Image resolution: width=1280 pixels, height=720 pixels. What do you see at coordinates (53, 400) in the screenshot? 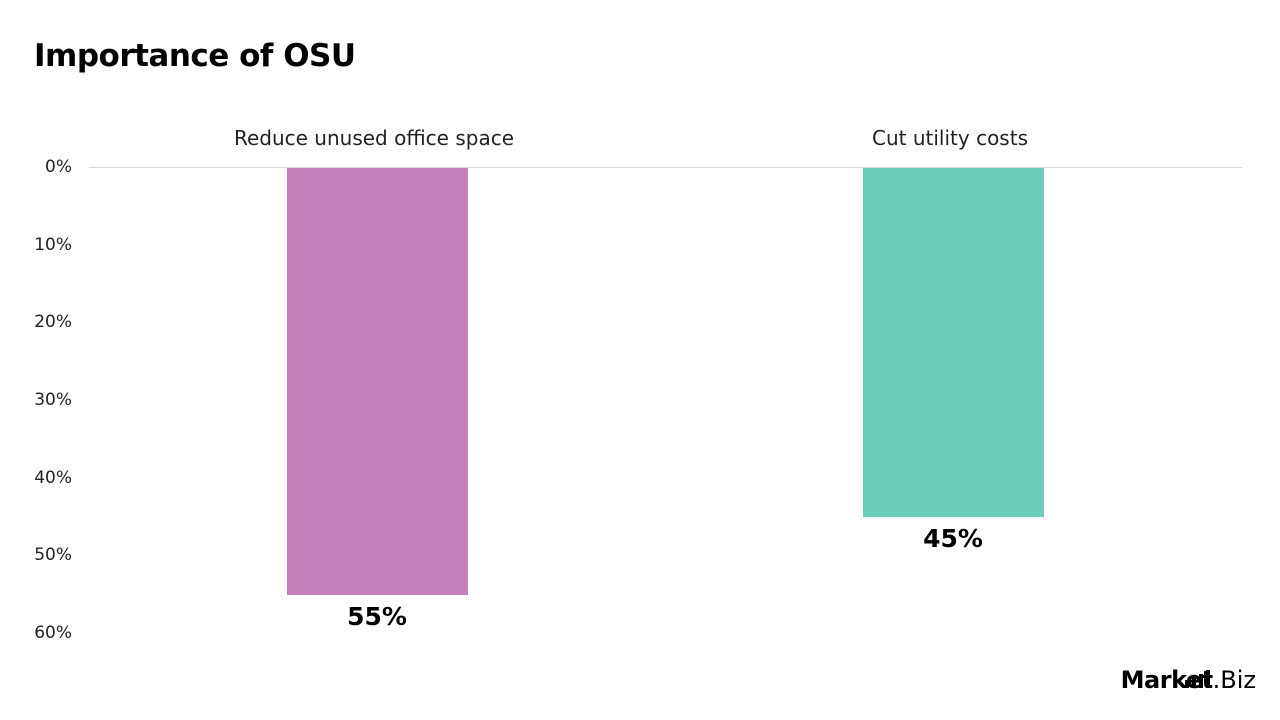
I see `y-tick: 30%` at bounding box center [53, 400].